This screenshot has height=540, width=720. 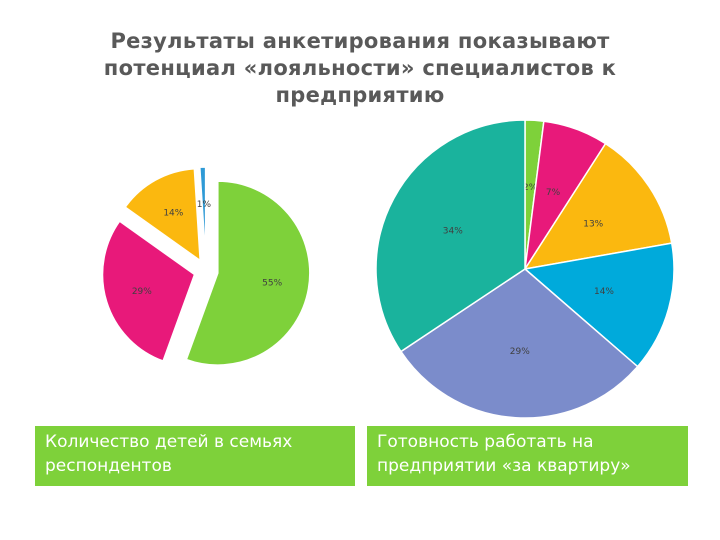 I want to click on title-line-2: потенциал «лояльности» специалистов к, so click(x=360, y=68).